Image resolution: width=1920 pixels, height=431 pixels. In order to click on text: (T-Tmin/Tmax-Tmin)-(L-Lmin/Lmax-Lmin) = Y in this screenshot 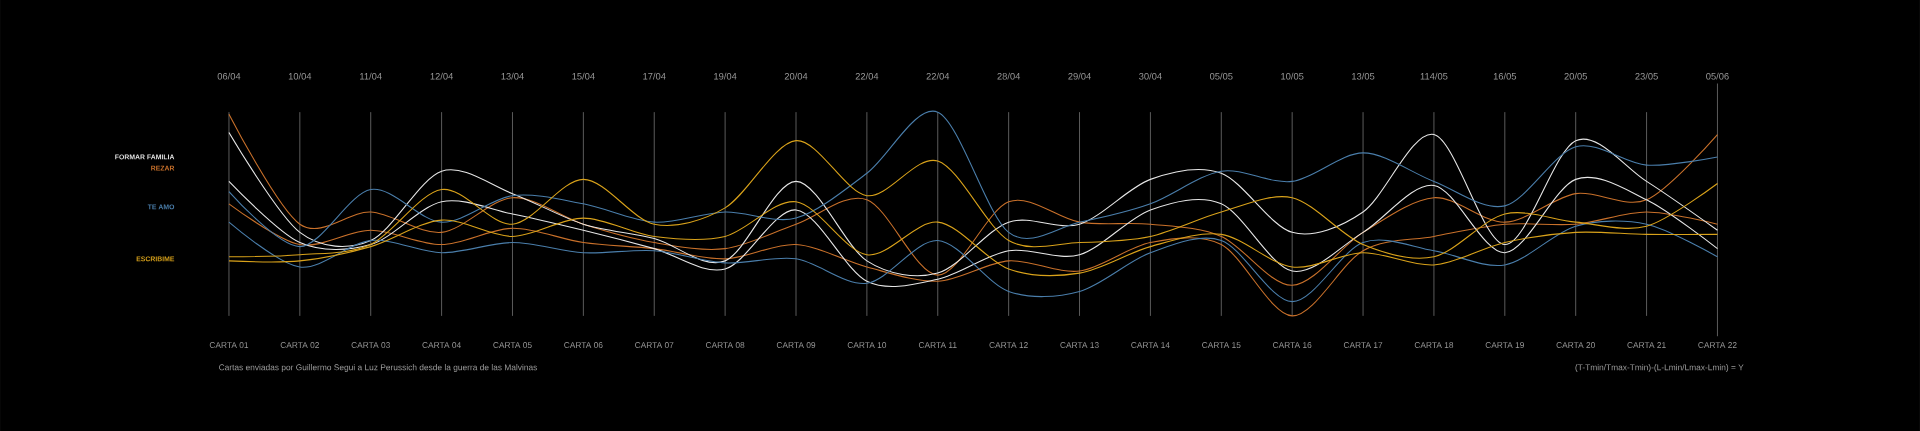, I will do `click(1659, 367)`.